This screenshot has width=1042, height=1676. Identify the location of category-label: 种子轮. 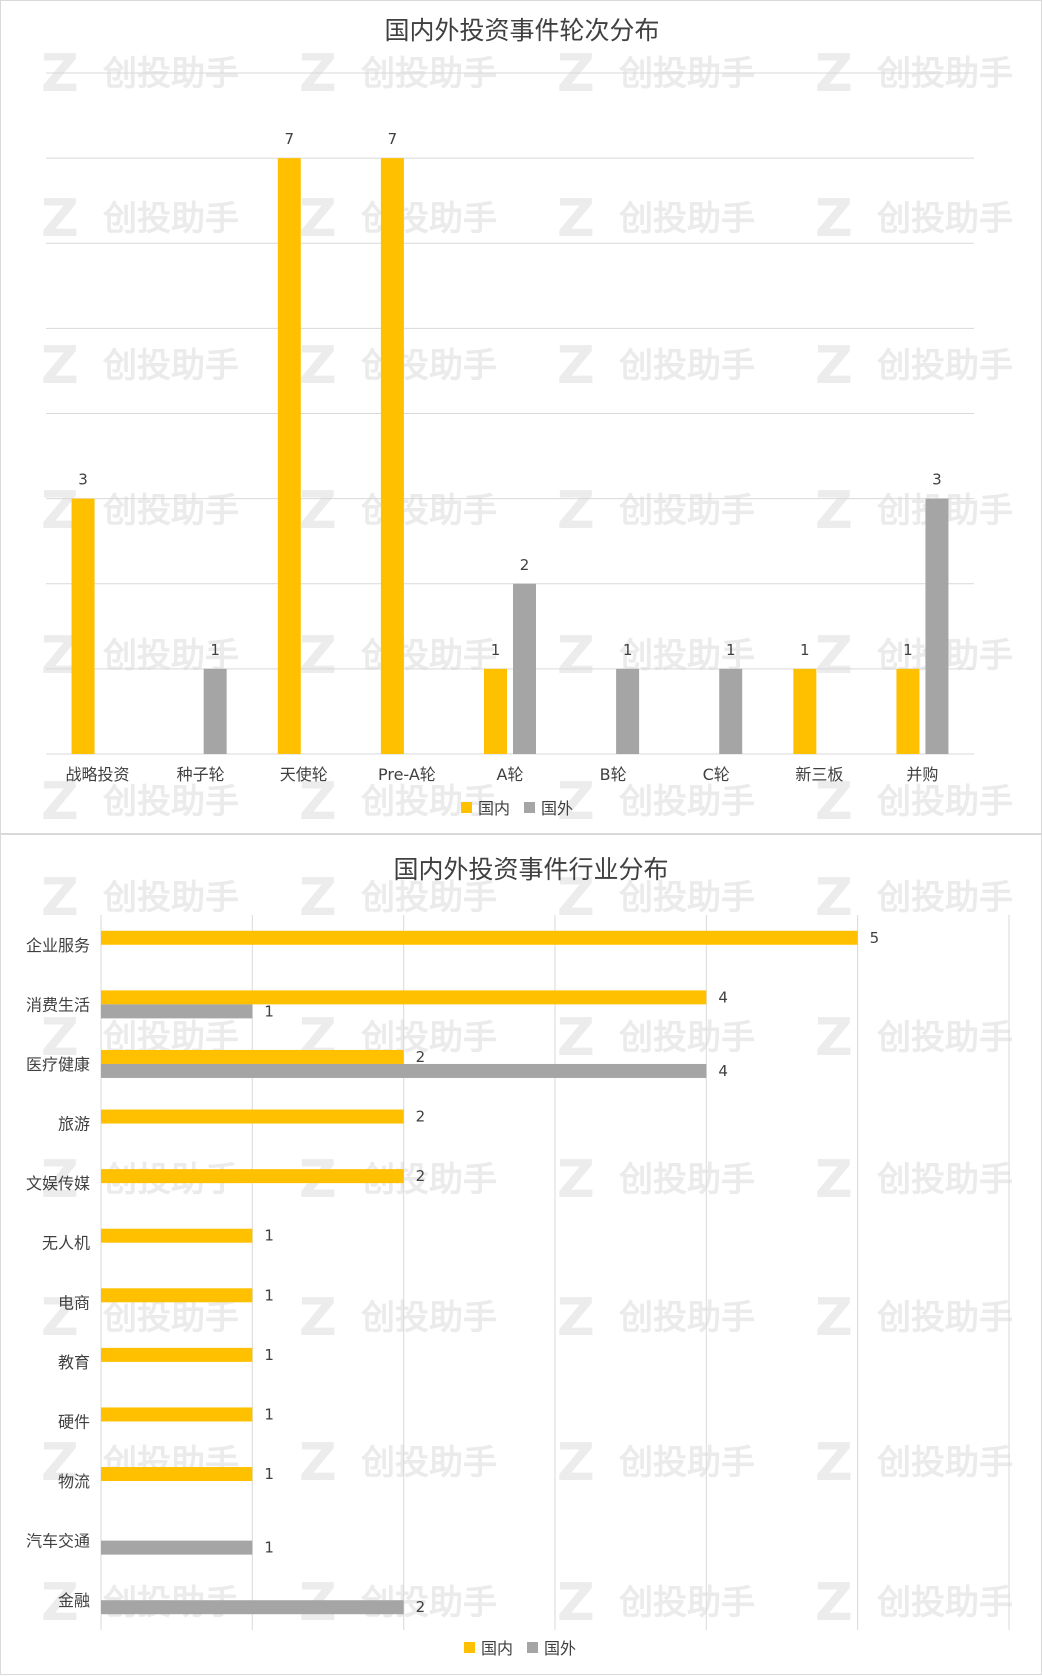
(201, 774).